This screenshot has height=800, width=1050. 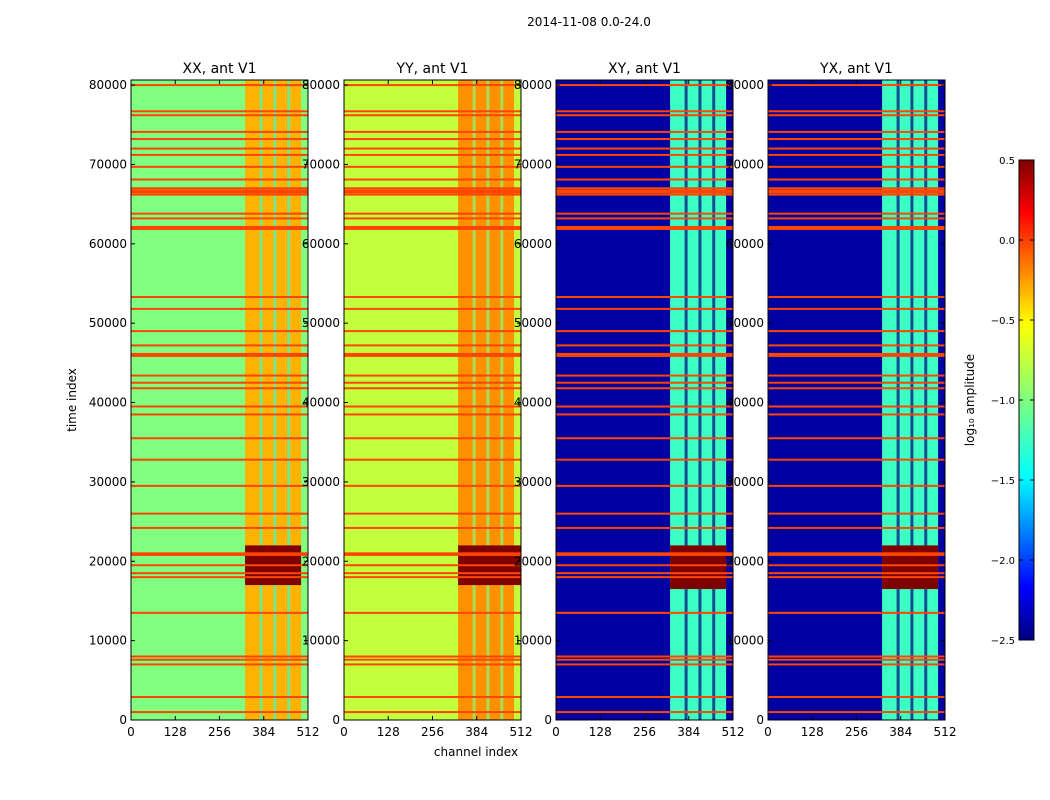 What do you see at coordinates (476, 752) in the screenshot?
I see `x-axis-label: channel index` at bounding box center [476, 752].